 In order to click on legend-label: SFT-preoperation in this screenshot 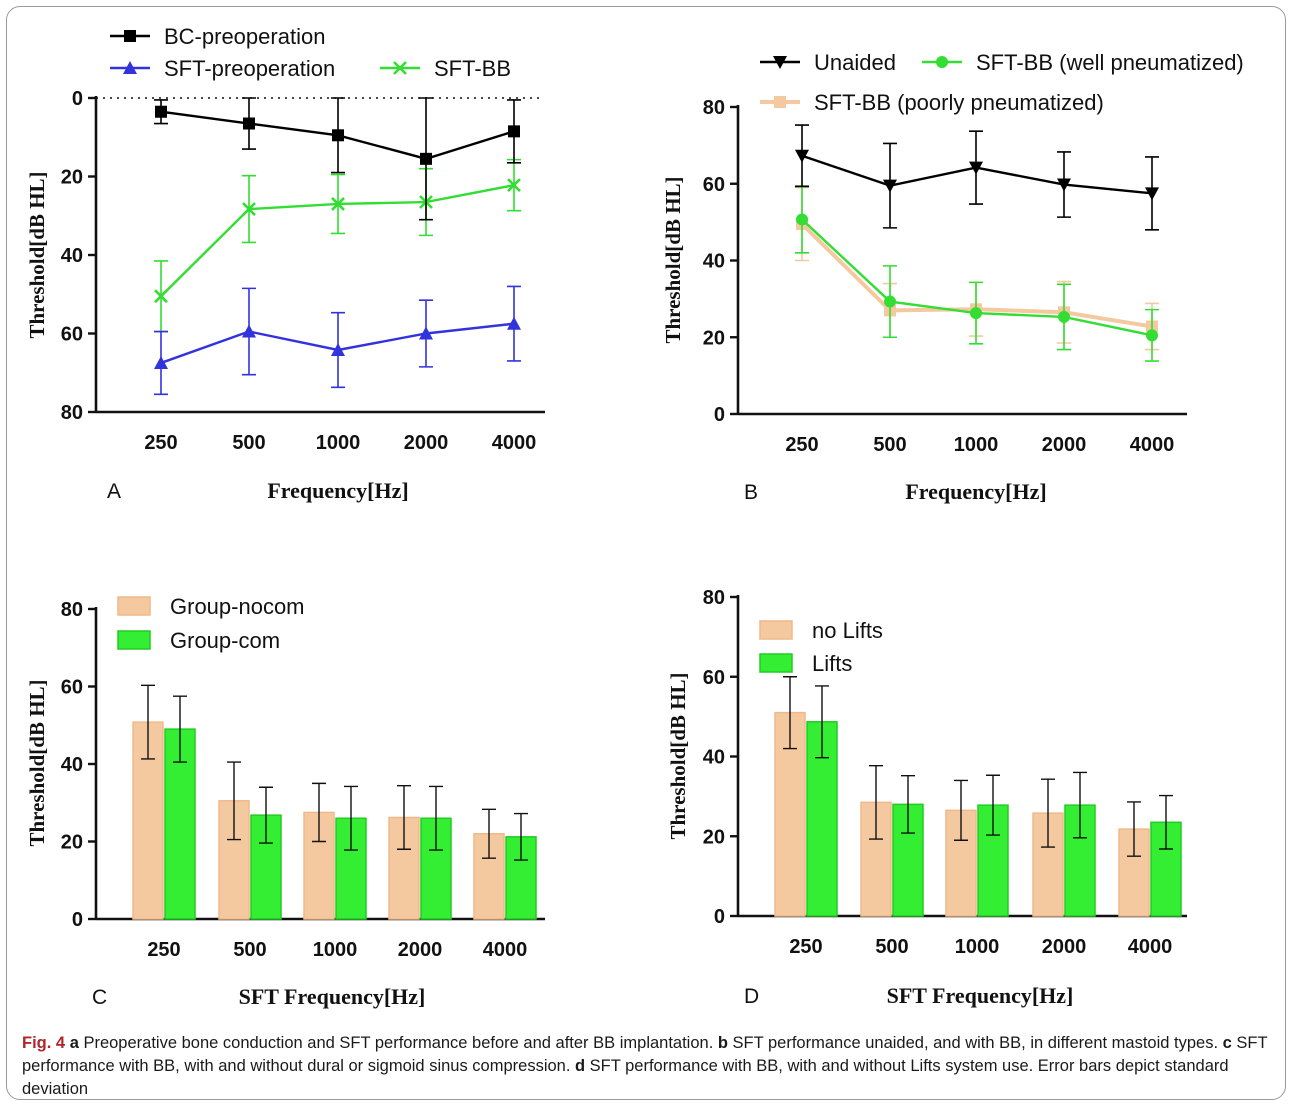, I will do `click(249, 68)`.